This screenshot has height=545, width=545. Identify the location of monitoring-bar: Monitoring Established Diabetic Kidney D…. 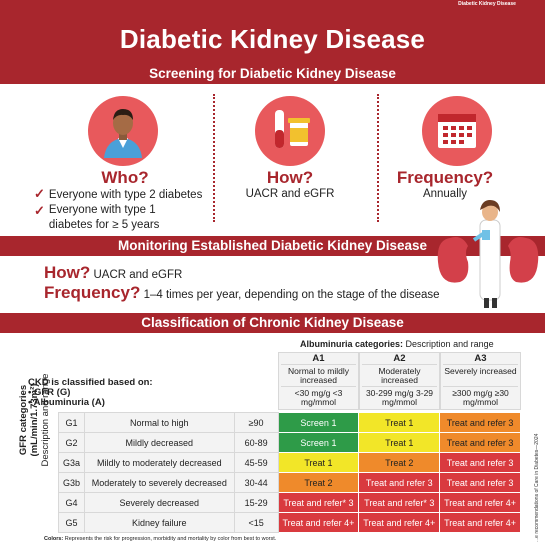
(272, 246).